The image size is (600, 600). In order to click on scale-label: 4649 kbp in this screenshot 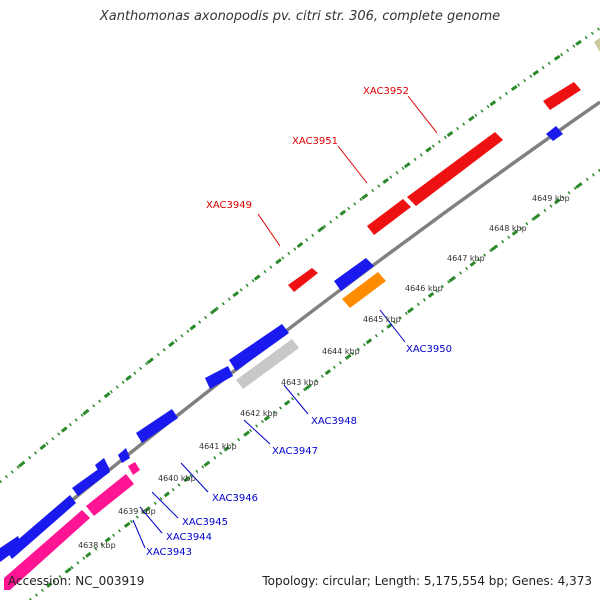, I will do `click(551, 198)`.